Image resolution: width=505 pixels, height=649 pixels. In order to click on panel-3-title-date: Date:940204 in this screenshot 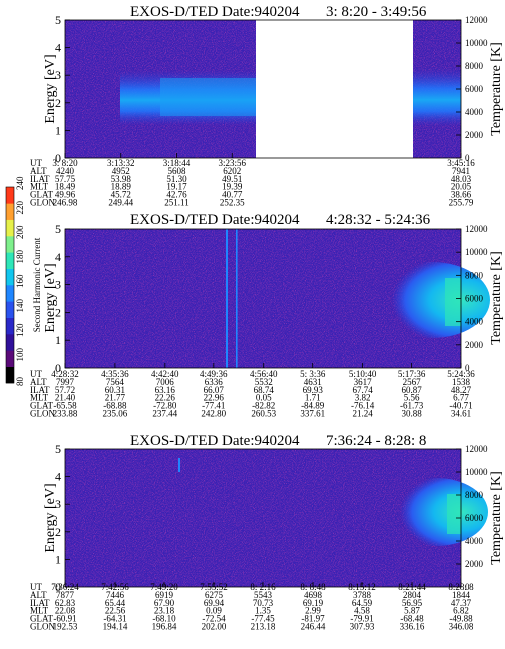, I will do `click(261, 441)`.